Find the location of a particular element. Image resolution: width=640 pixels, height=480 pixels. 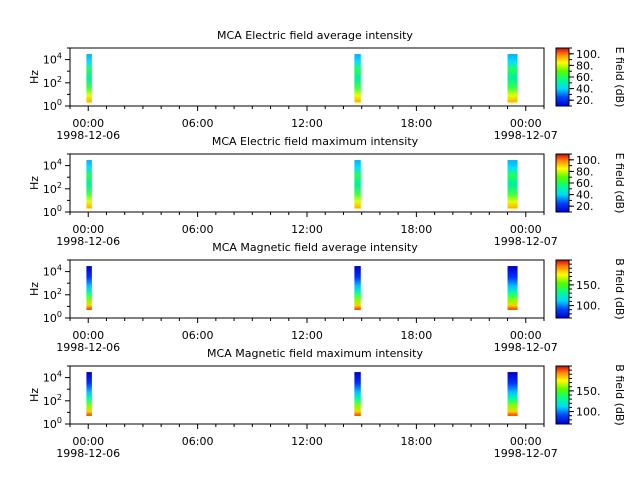

panel-title: MCA Electric field average intensity is located at coordinates (315, 35).